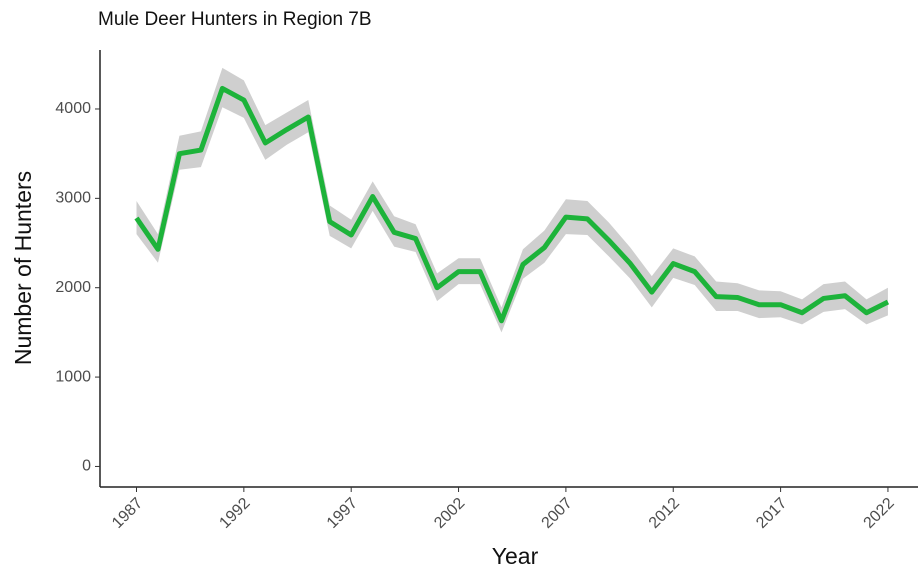  I want to click on x-tick-label: 2012, so click(664, 513).